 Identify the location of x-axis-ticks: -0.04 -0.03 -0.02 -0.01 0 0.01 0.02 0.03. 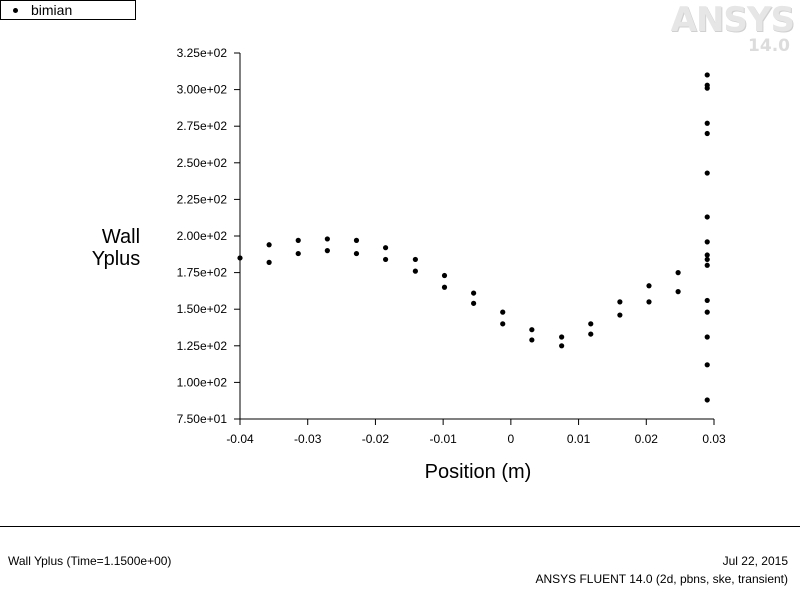
(476, 432).